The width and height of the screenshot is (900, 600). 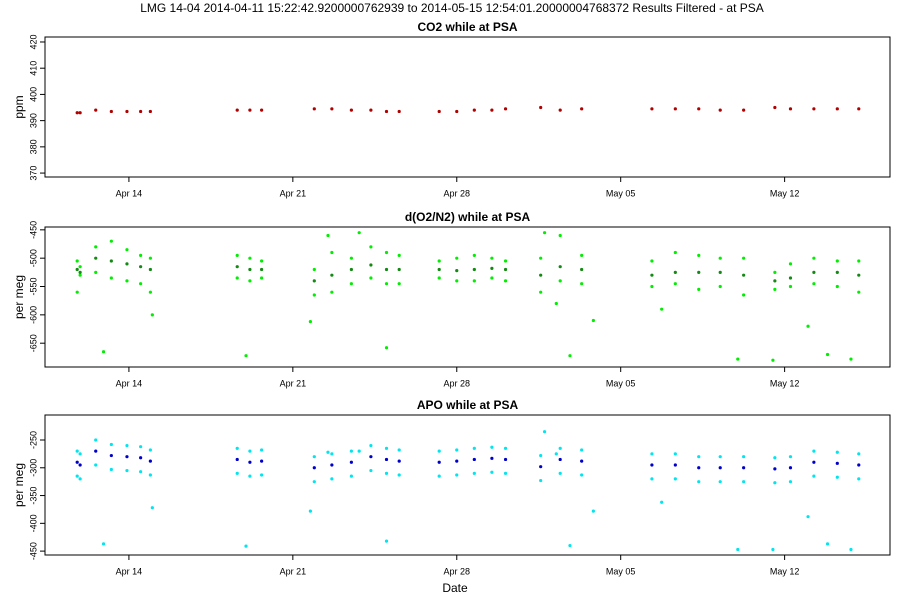 What do you see at coordinates (33, 343) in the screenshot?
I see `y-tick-label: -650` at bounding box center [33, 343].